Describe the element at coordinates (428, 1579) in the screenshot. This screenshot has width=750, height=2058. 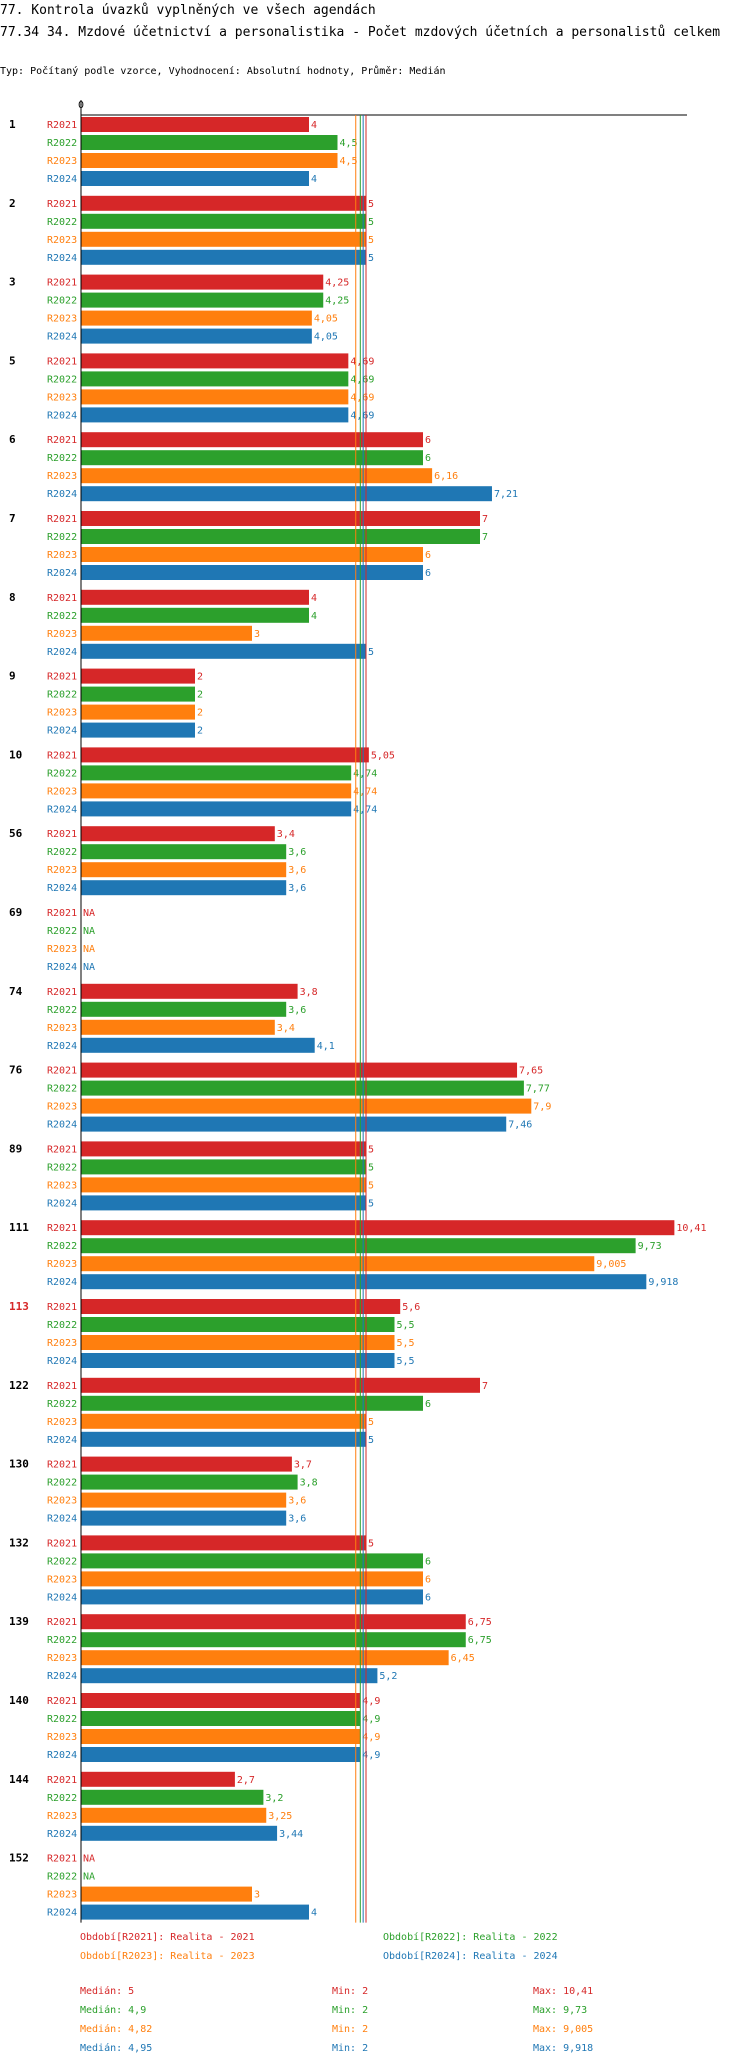
I see `value-label-132-r2023: 6` at that location.